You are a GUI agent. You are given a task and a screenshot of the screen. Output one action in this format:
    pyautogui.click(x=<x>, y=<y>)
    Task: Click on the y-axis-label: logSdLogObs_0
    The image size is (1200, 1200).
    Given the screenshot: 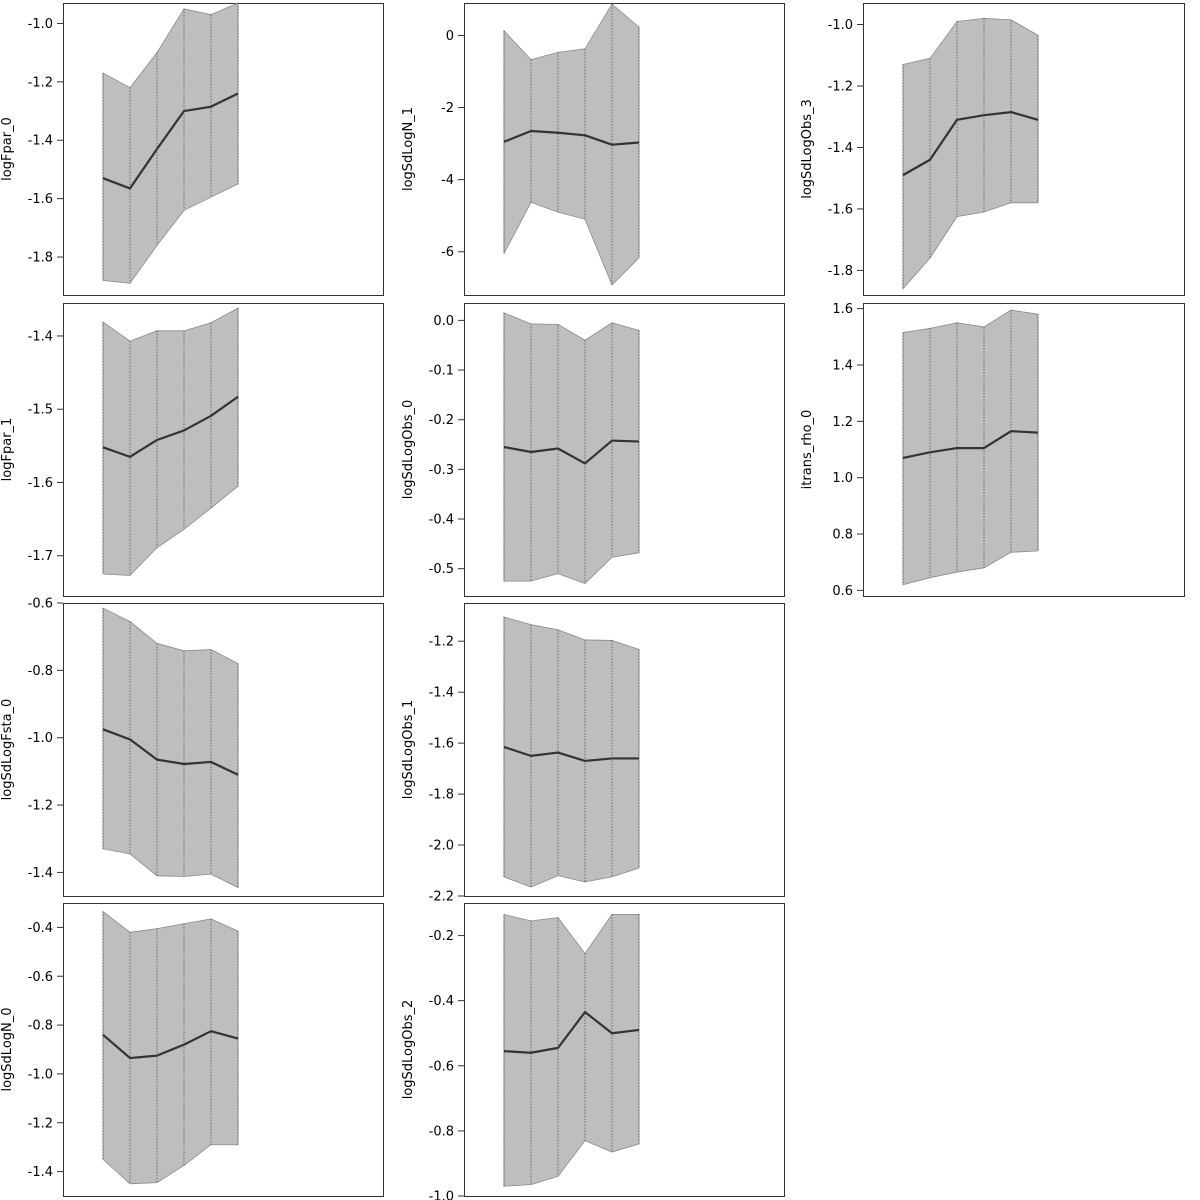 What is the action you would take?
    pyautogui.click(x=408, y=450)
    